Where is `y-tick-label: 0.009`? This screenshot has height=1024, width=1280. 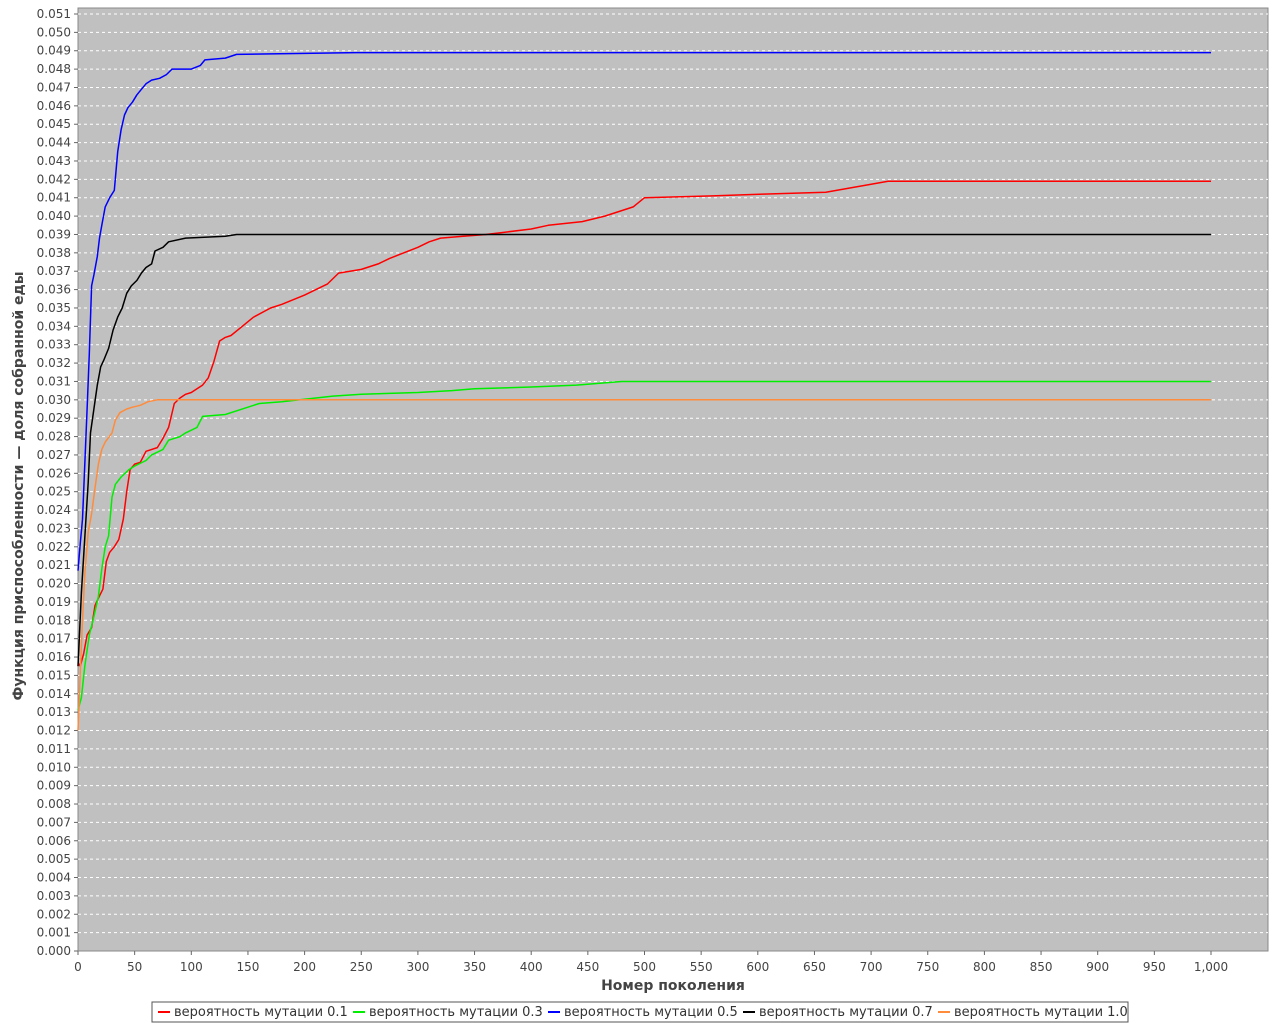
y-tick-label: 0.009 is located at coordinates (54, 786).